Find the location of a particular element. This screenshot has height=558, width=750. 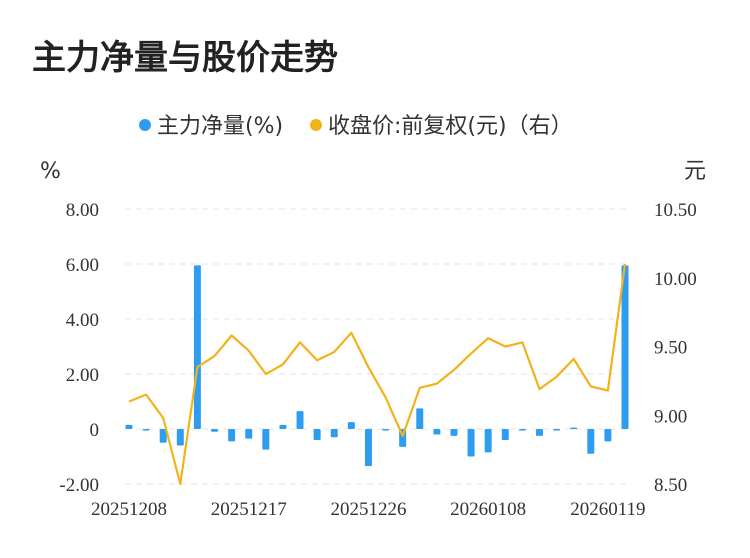

left-tick-label: 2.00 is located at coordinates (82, 375).